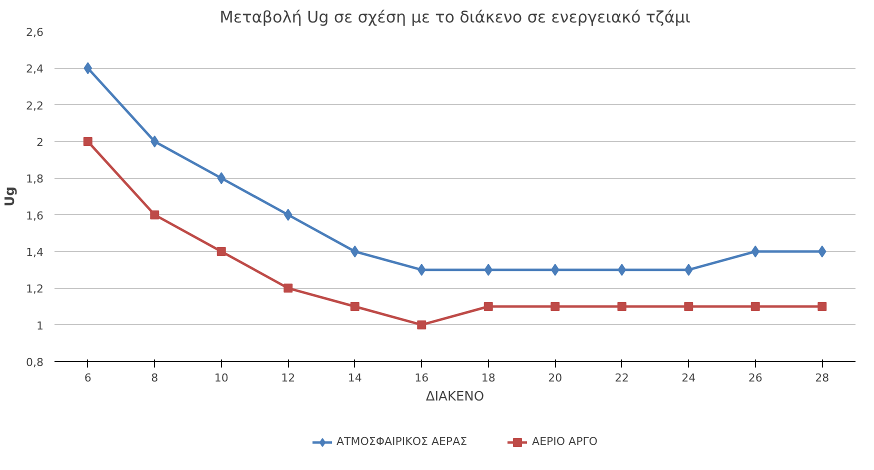 Image resolution: width=874 pixels, height=470 pixels. I want to click on x-tick-label: 10, so click(221, 378).